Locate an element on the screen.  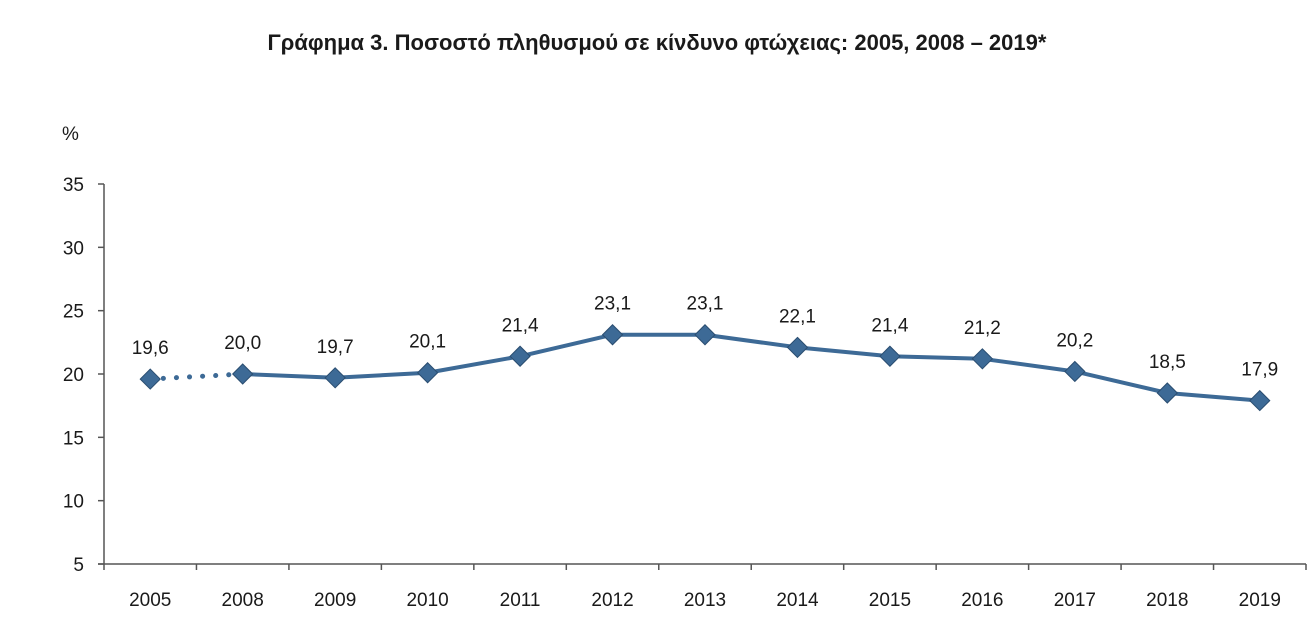
data-label: 20,1 is located at coordinates (427, 342).